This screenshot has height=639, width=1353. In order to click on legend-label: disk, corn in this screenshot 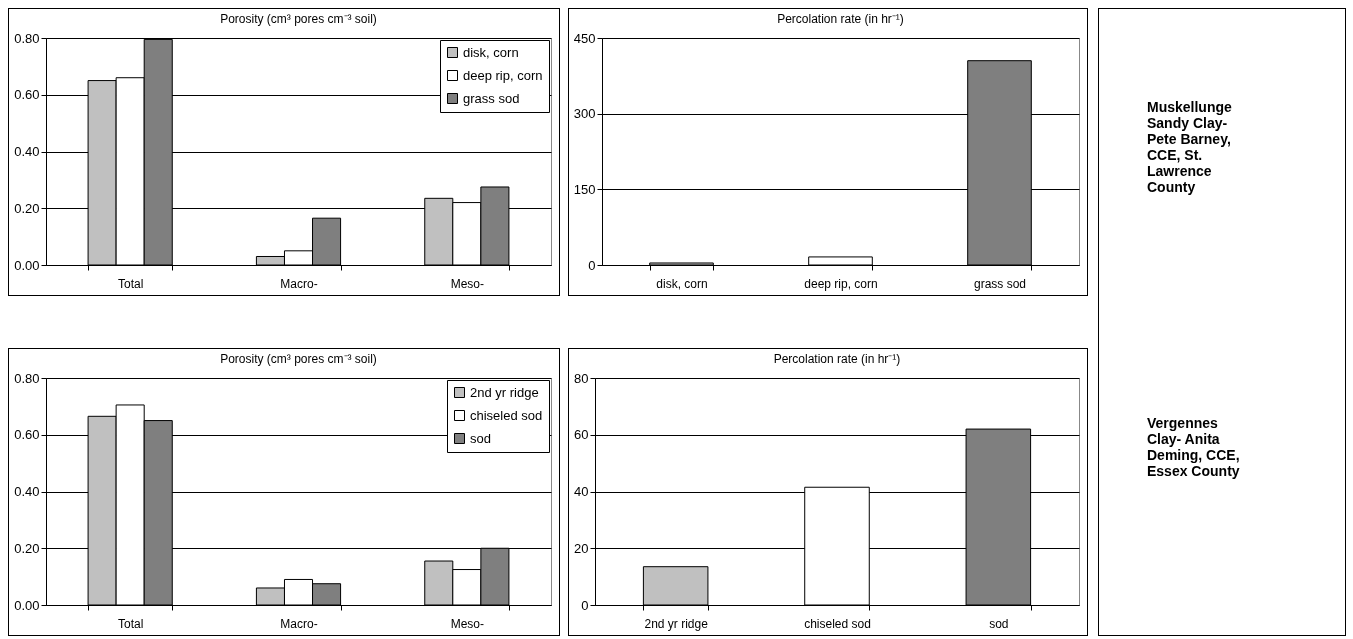, I will do `click(491, 52)`.